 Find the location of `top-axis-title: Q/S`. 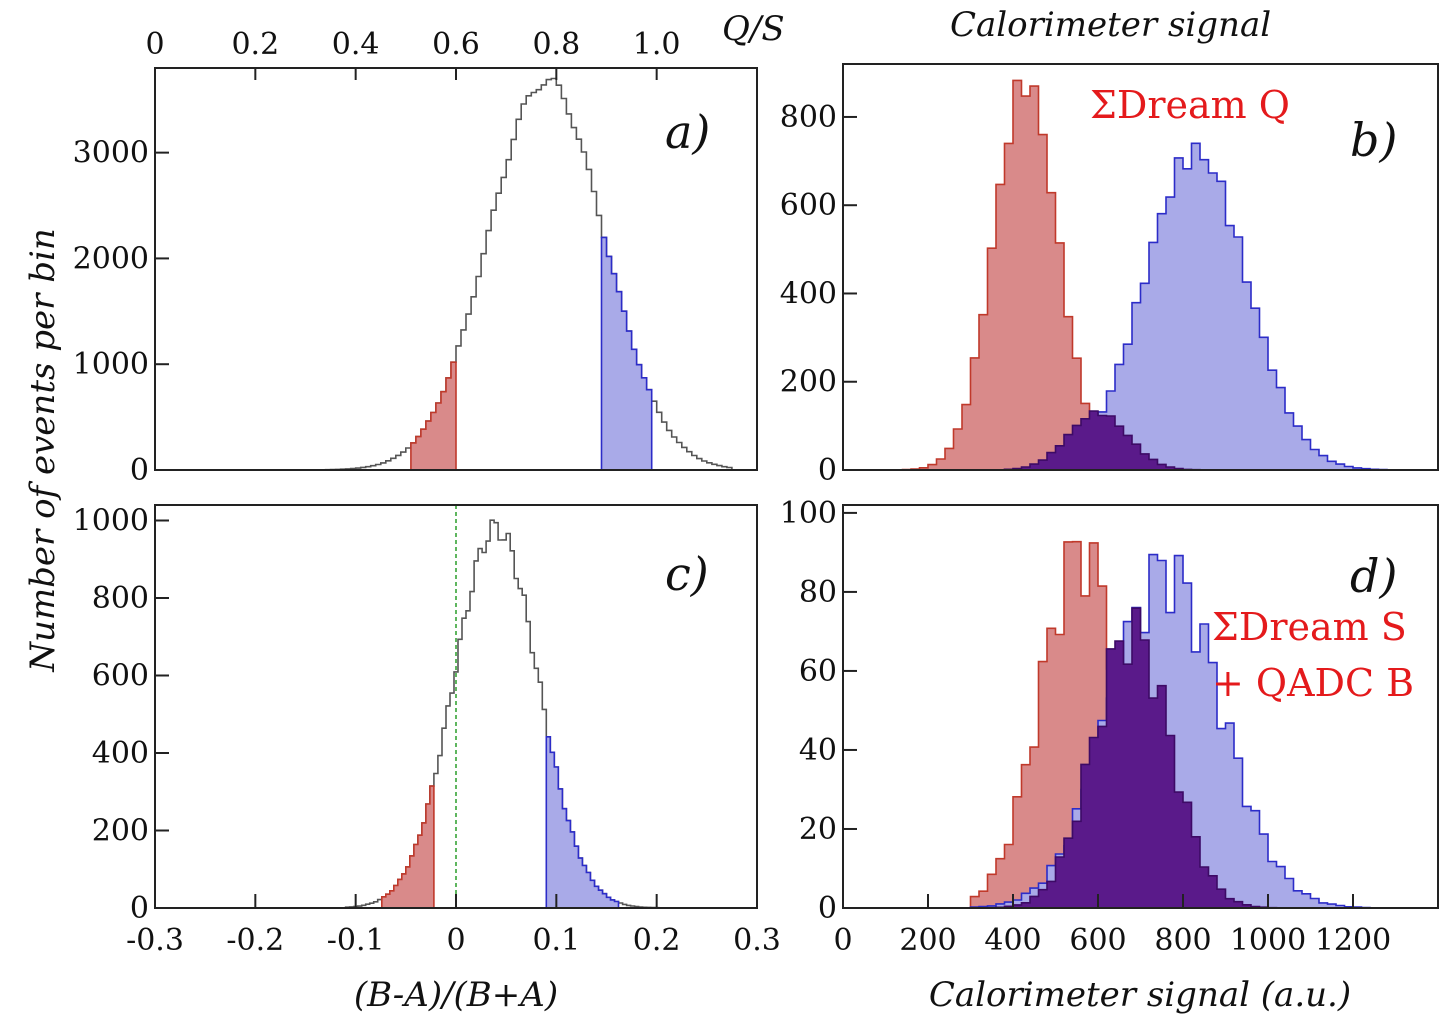

top-axis-title: Q/S is located at coordinates (753, 29).